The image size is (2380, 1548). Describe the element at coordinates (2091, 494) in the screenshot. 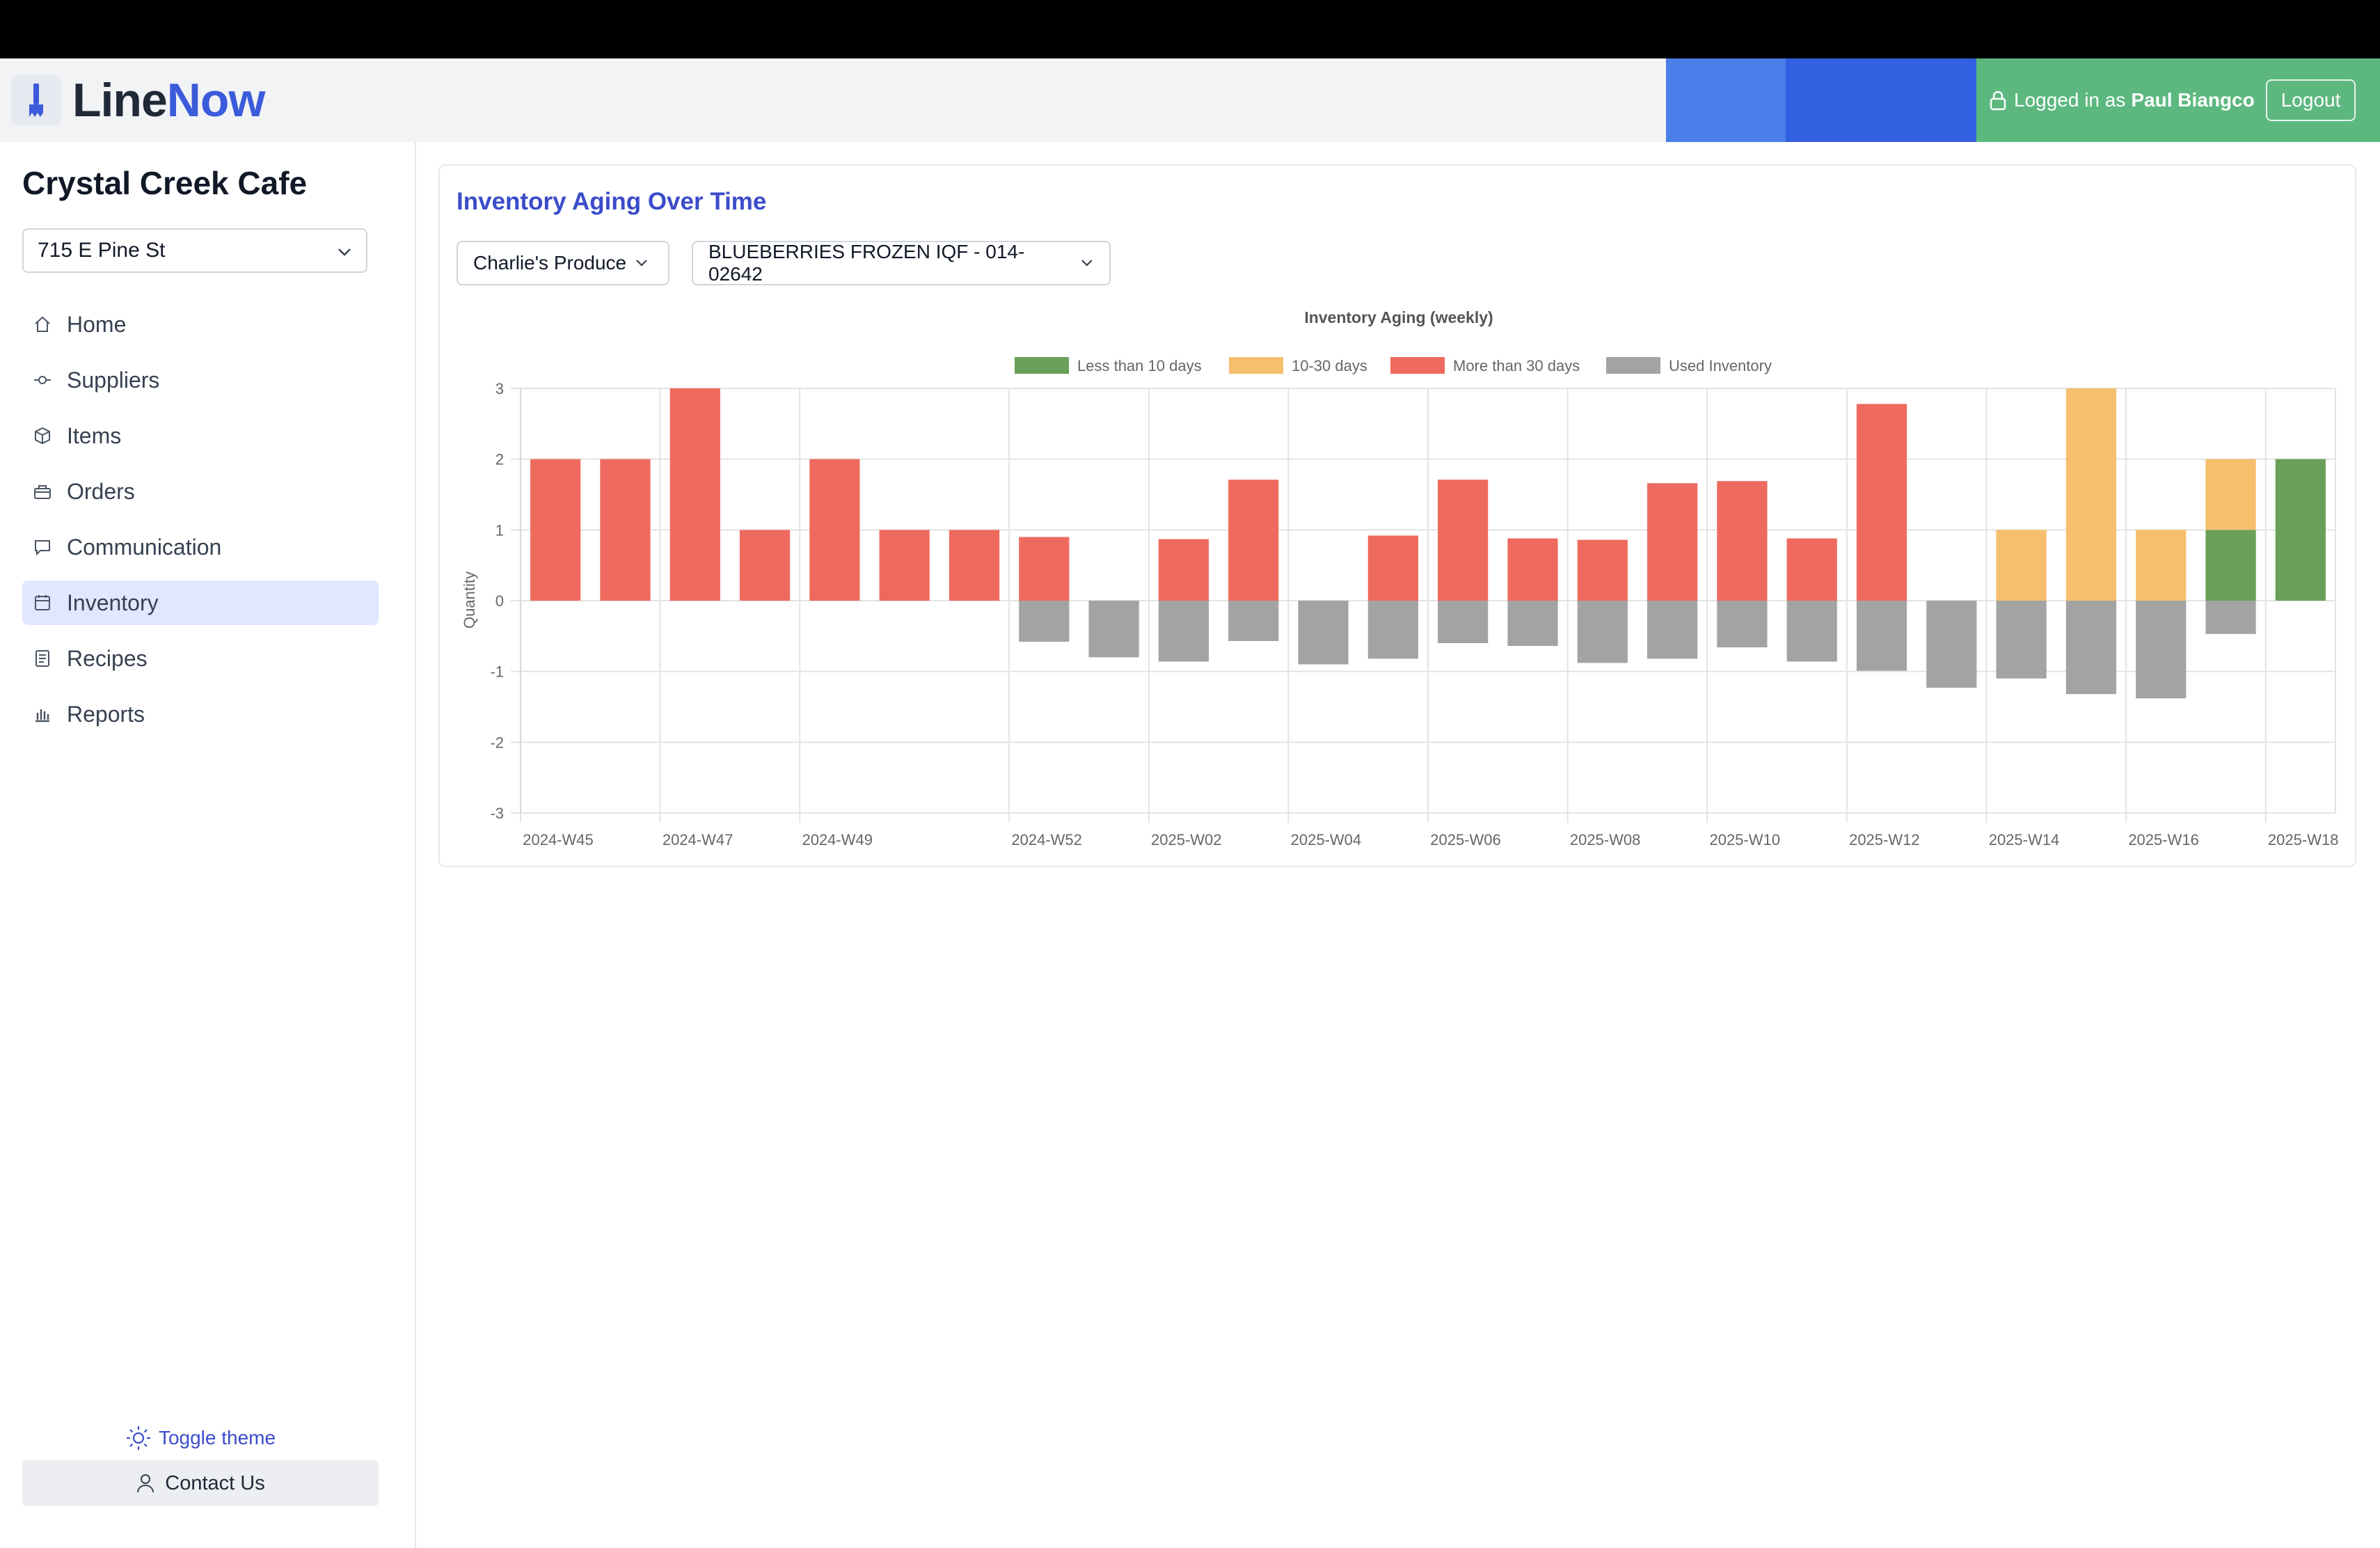

I see `bar-10-30-days-2025-w15` at that location.